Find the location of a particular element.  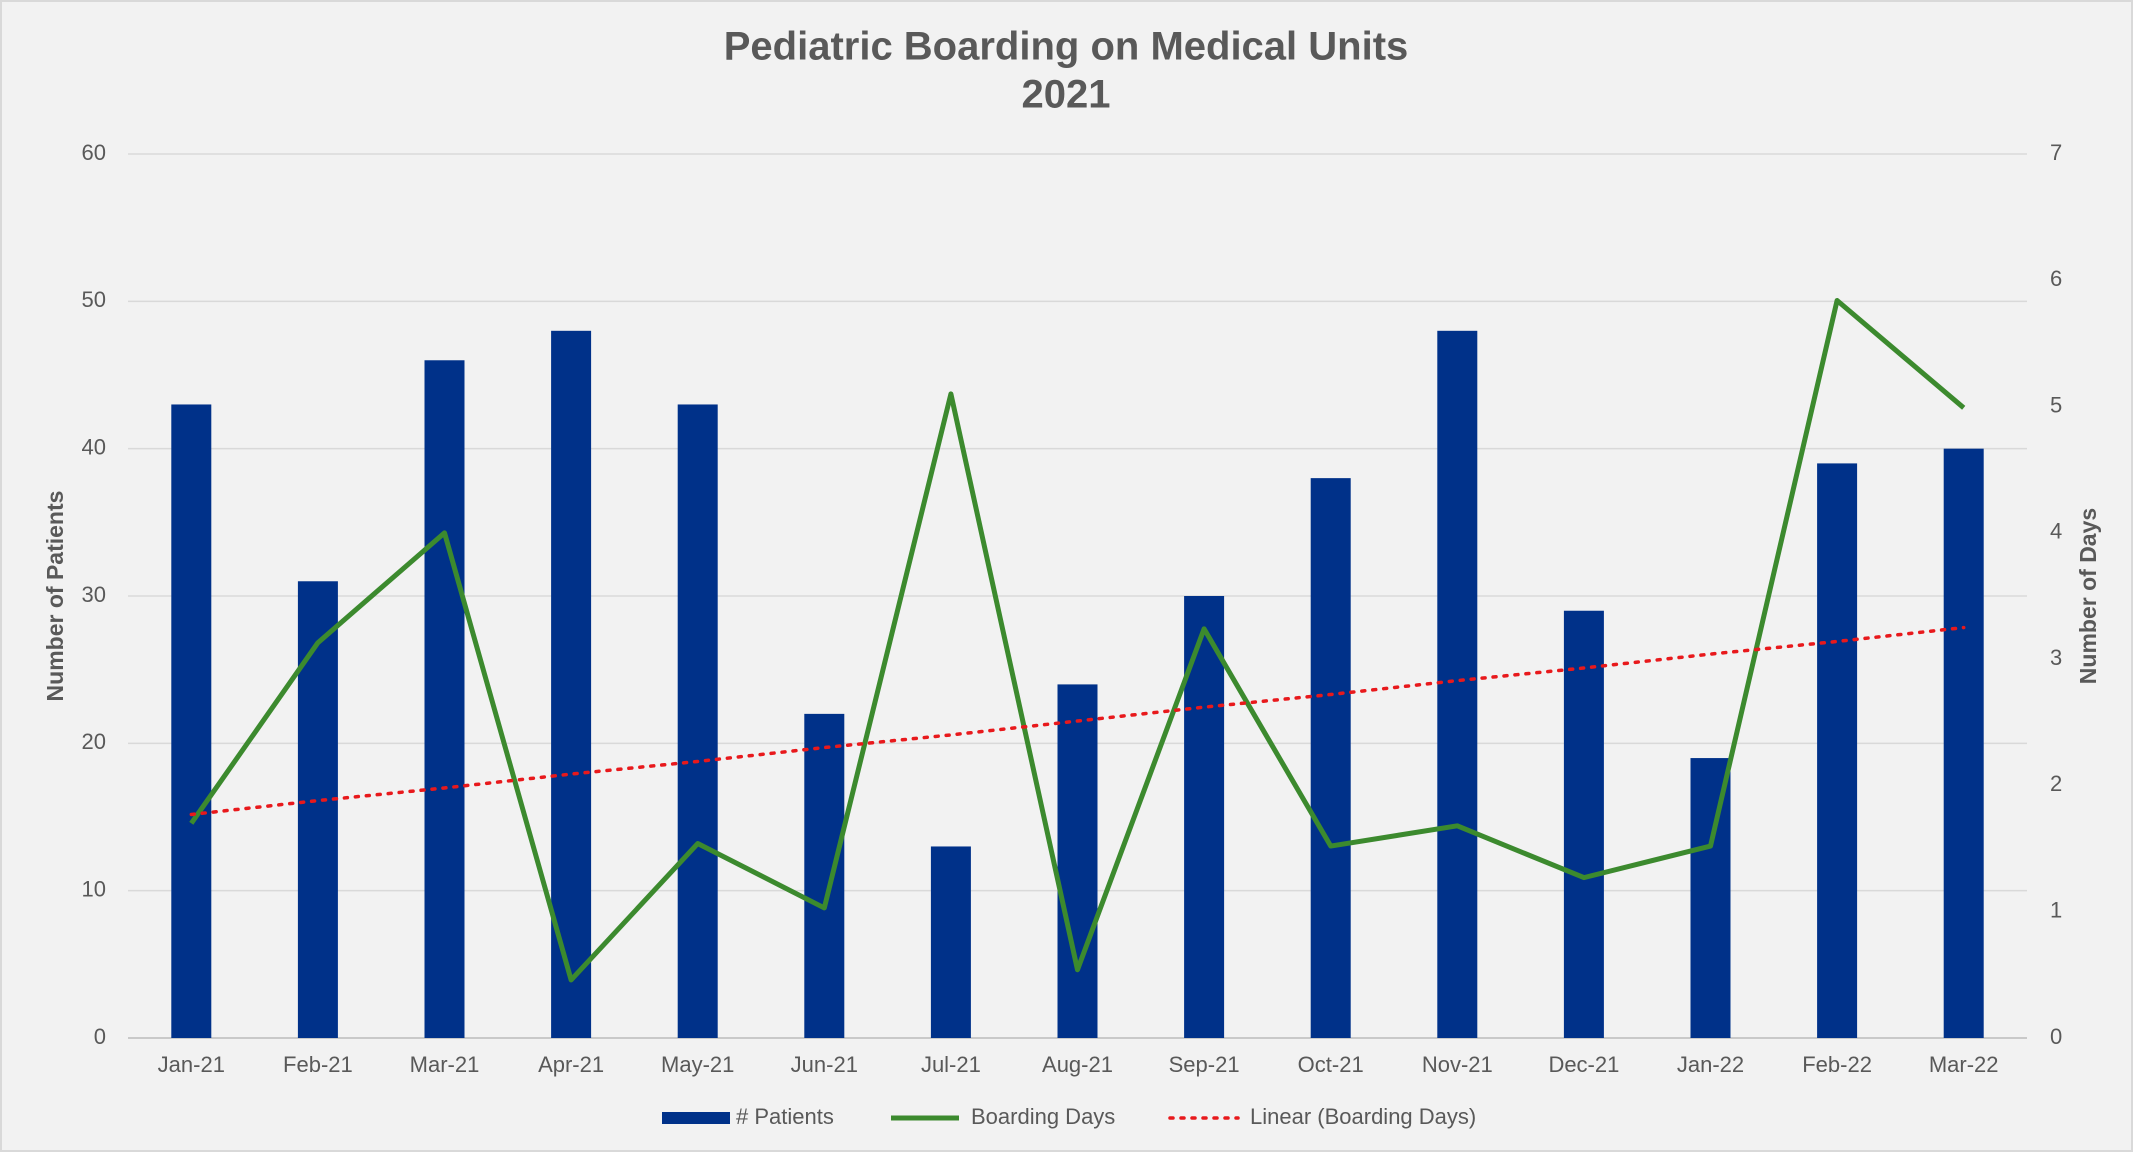

y2-axis-title: Number of Days is located at coordinates (2088, 596).